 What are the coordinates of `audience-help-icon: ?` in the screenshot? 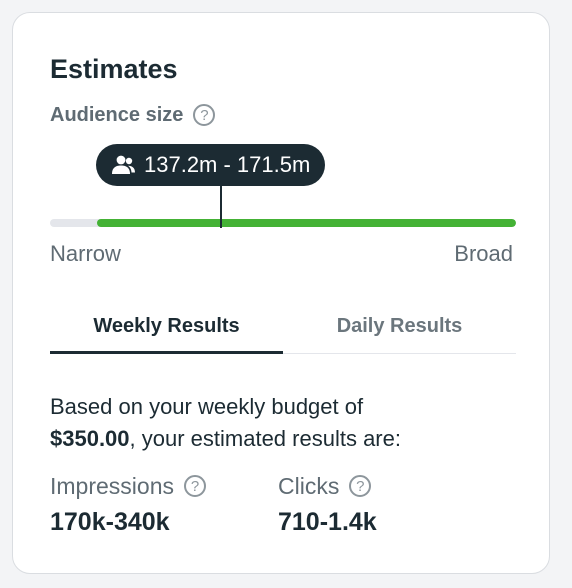 It's located at (204, 115).